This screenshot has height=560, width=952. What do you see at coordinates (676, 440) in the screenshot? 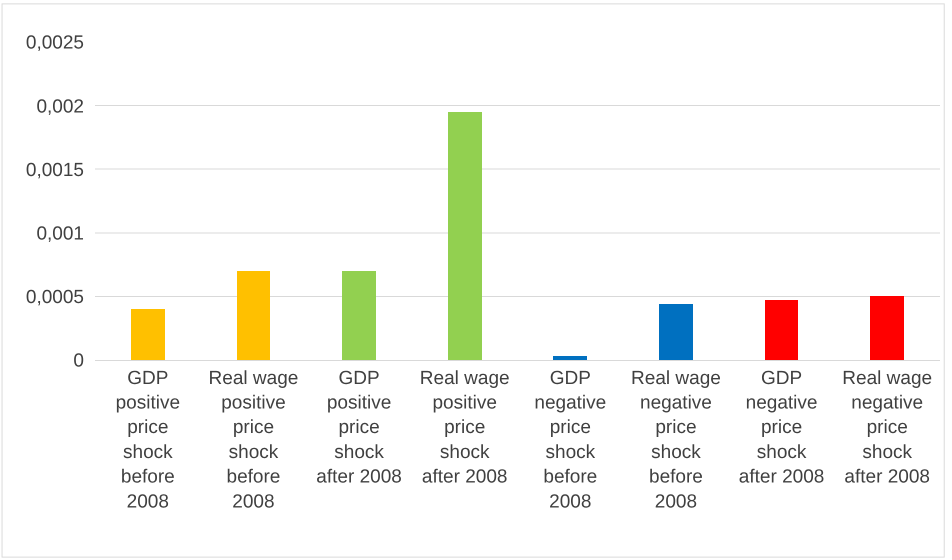
I see `x-tick-label: Real wage negative price shock before 2008` at bounding box center [676, 440].